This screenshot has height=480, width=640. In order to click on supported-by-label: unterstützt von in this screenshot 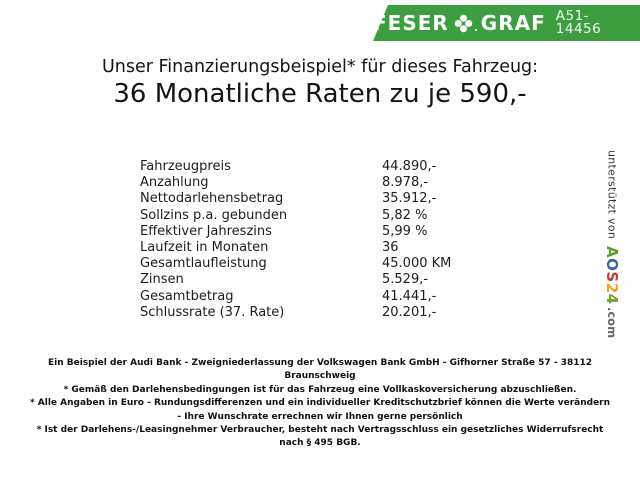, I will do `click(612, 195)`.